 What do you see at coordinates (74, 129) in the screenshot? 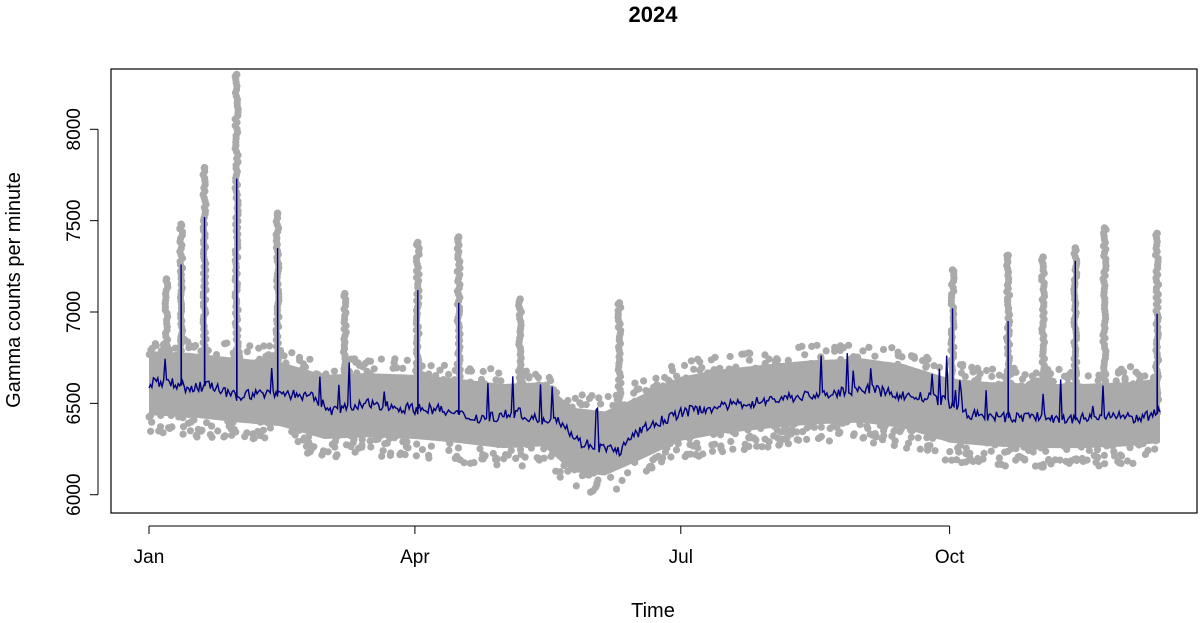
I see `y-tick-label: 8000` at bounding box center [74, 129].